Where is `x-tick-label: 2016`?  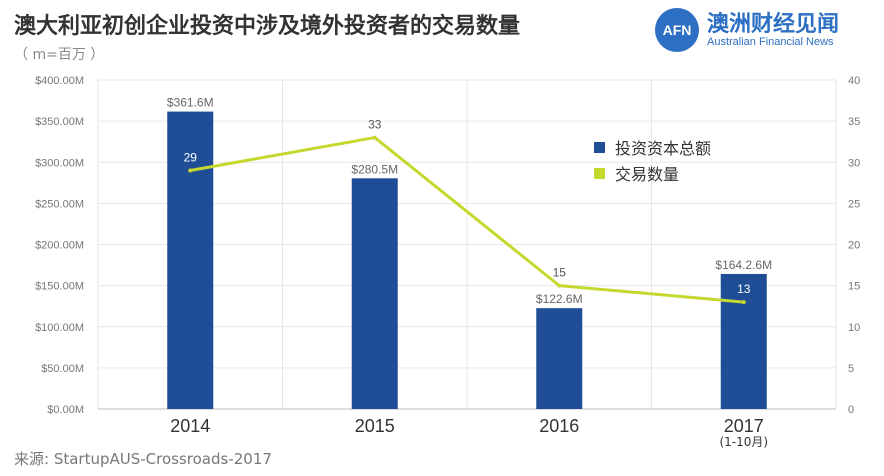 x-tick-label: 2016 is located at coordinates (559, 426).